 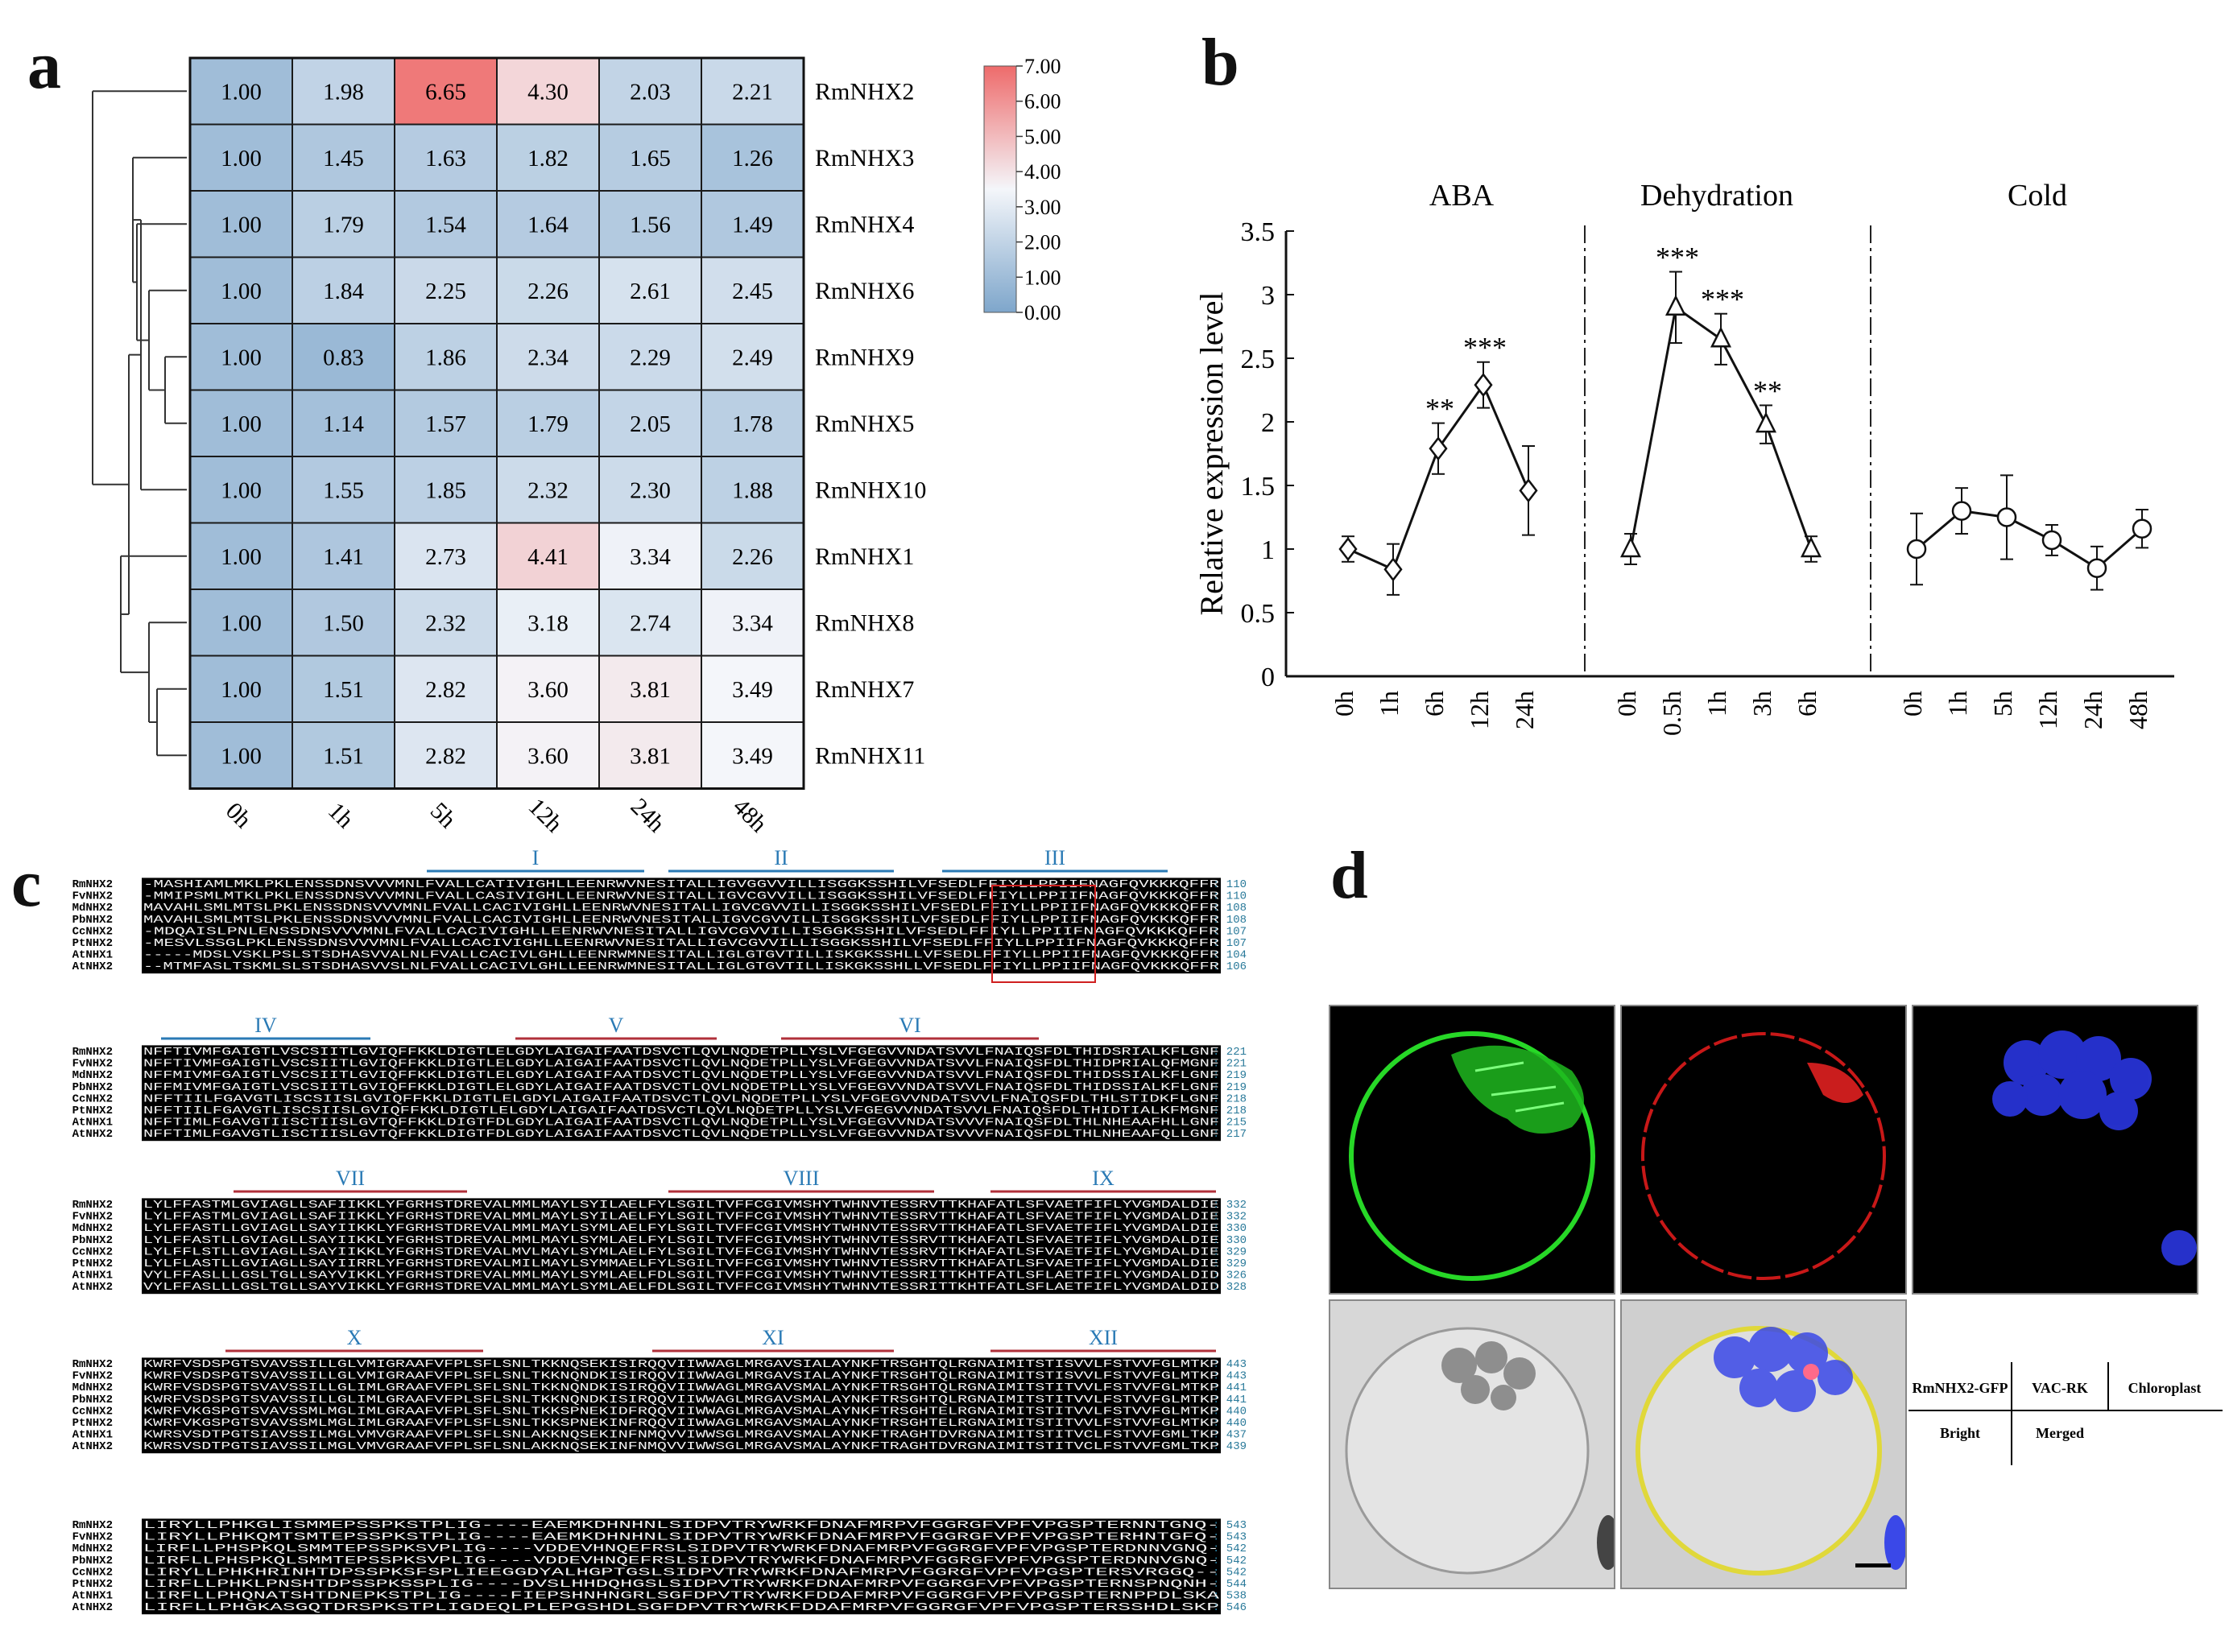 I want to click on residue-count: : 108, so click(x=1230, y=920).